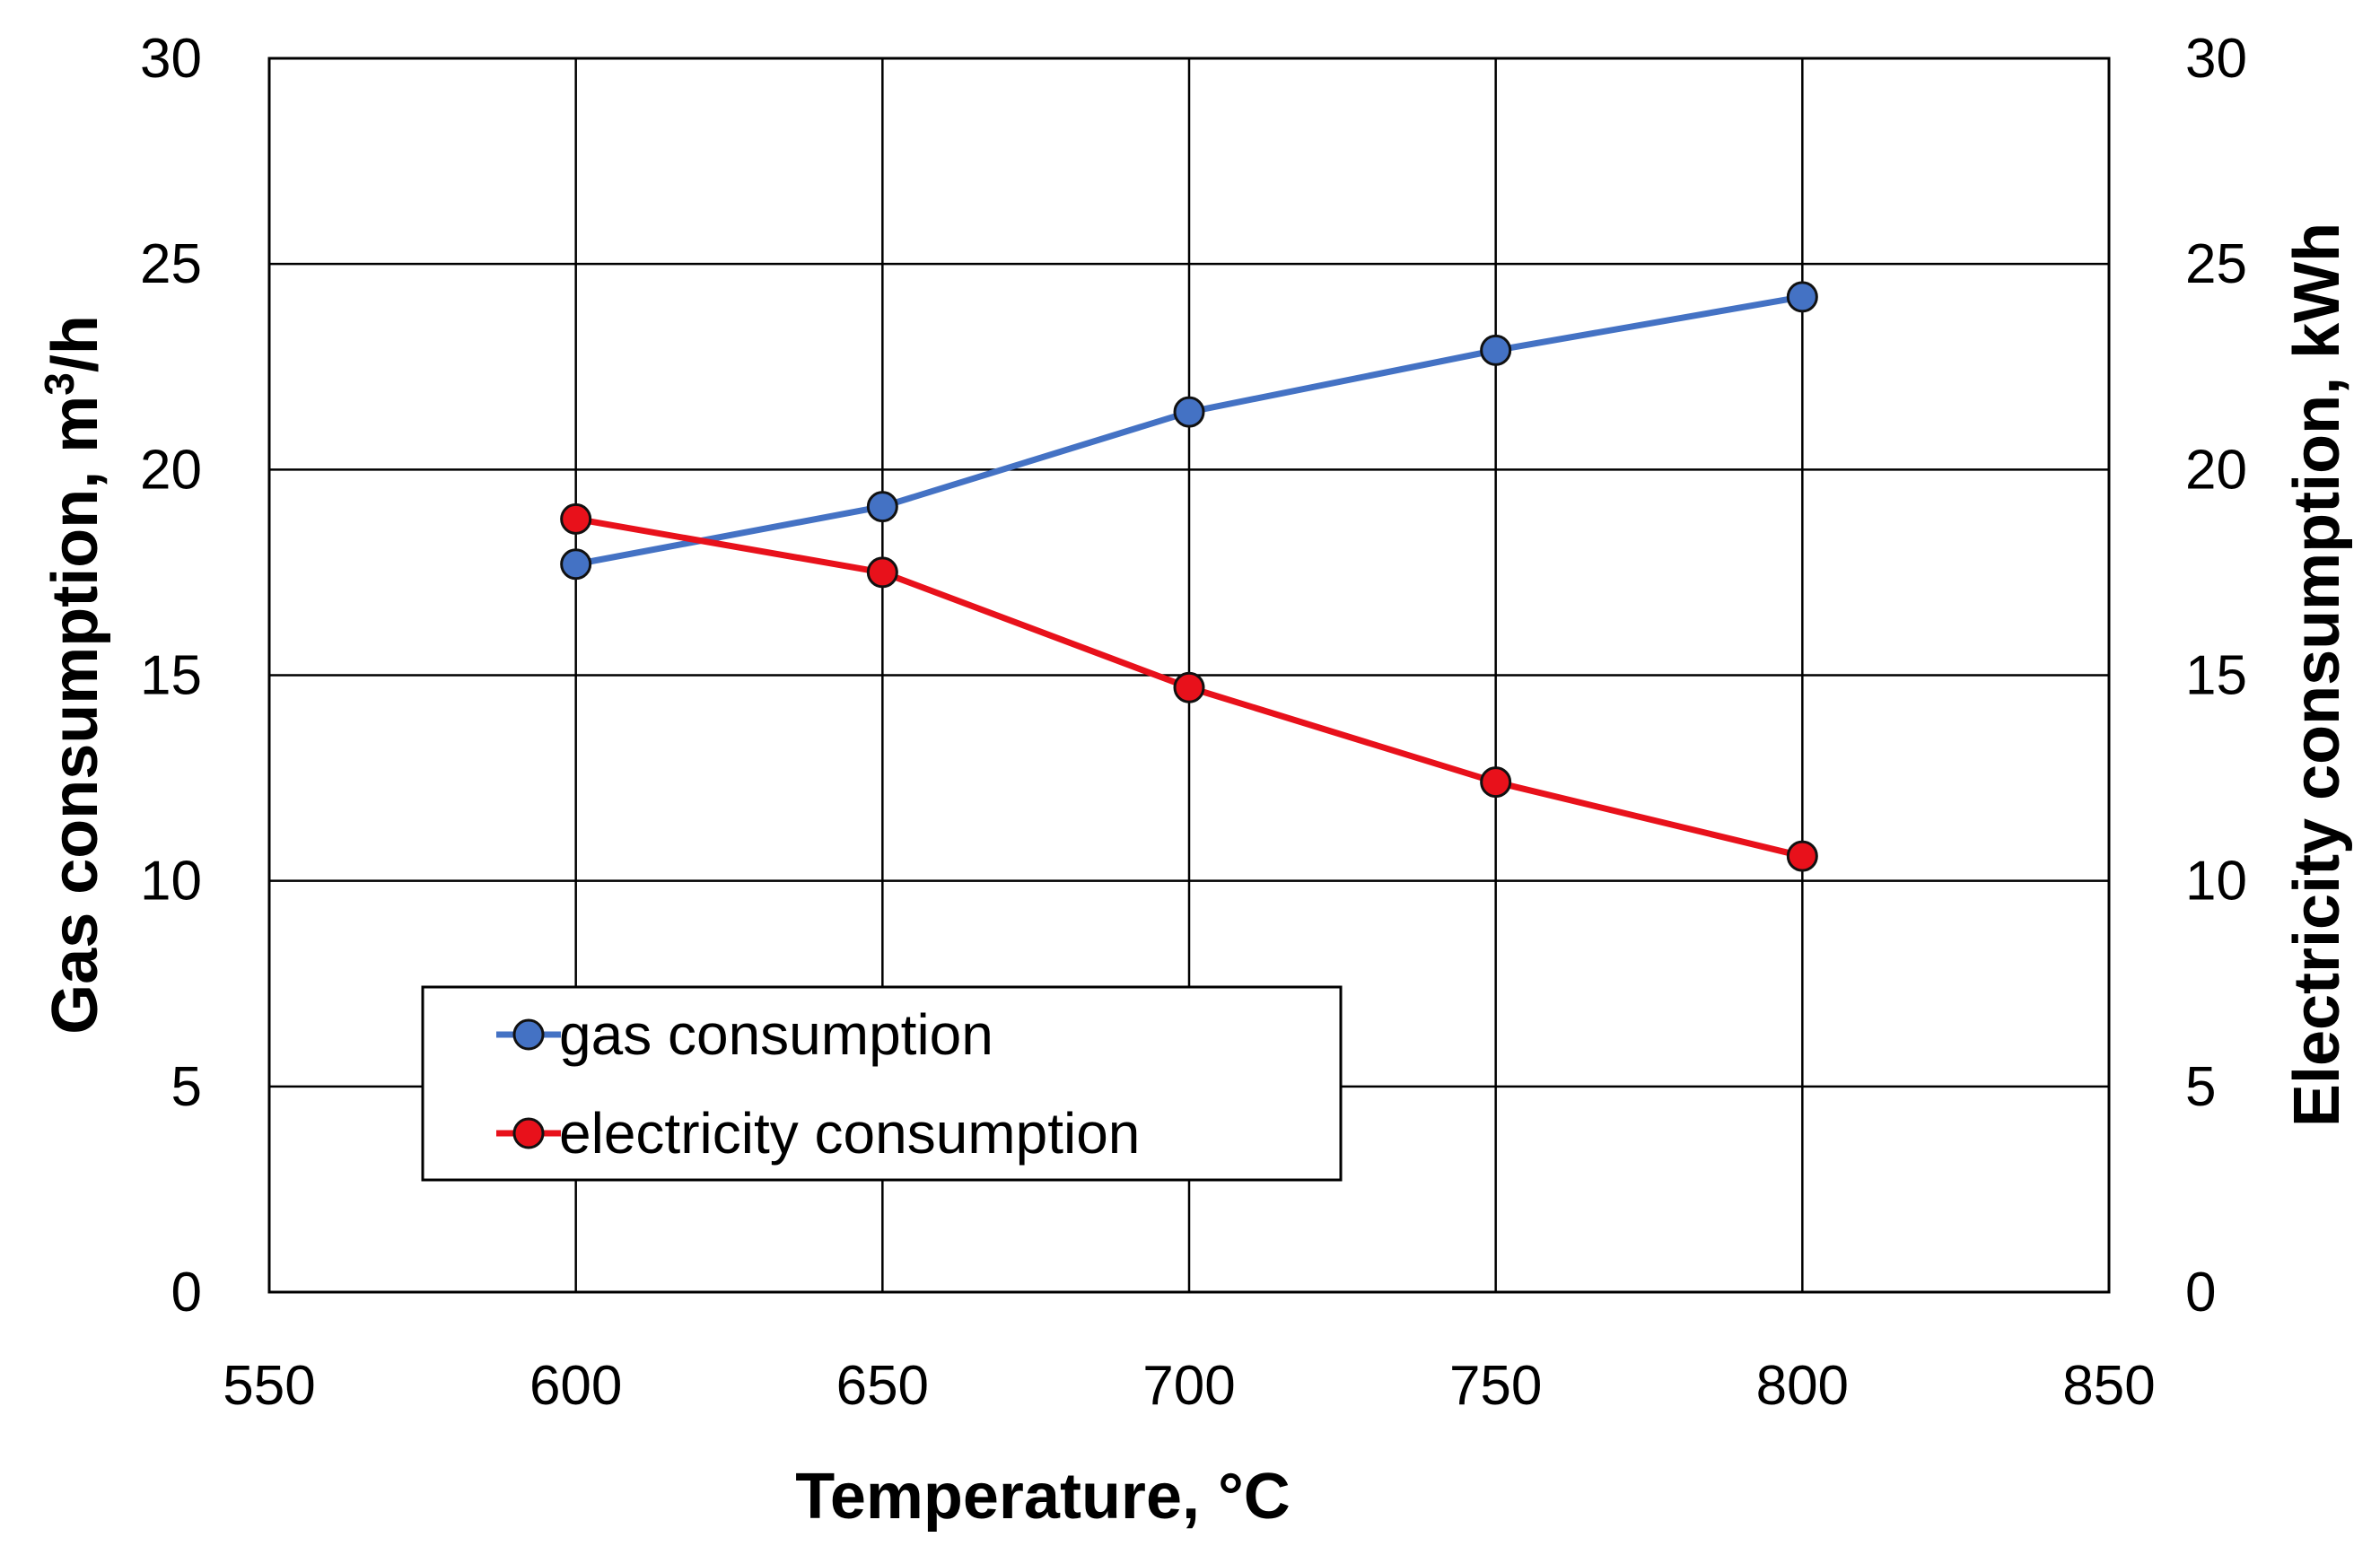  What do you see at coordinates (883, 1386) in the screenshot?
I see `x-tick-label: 650` at bounding box center [883, 1386].